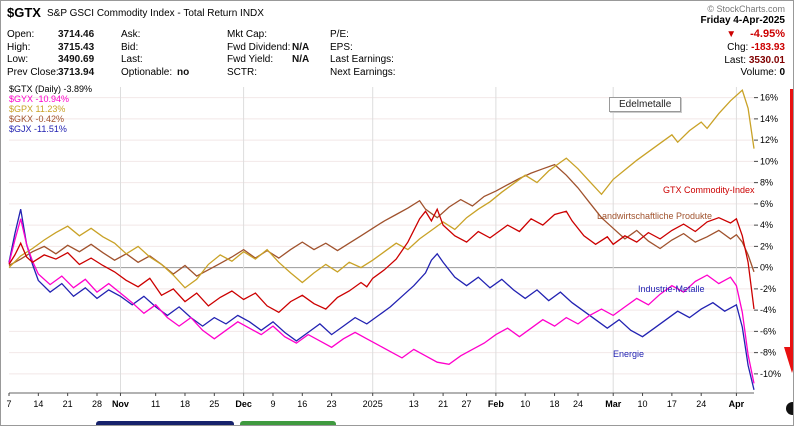  What do you see at coordinates (655, 216) in the screenshot?
I see `annotation-landwirtschaftliche-produkte: Landwirtschaftliche Produkte` at bounding box center [655, 216].